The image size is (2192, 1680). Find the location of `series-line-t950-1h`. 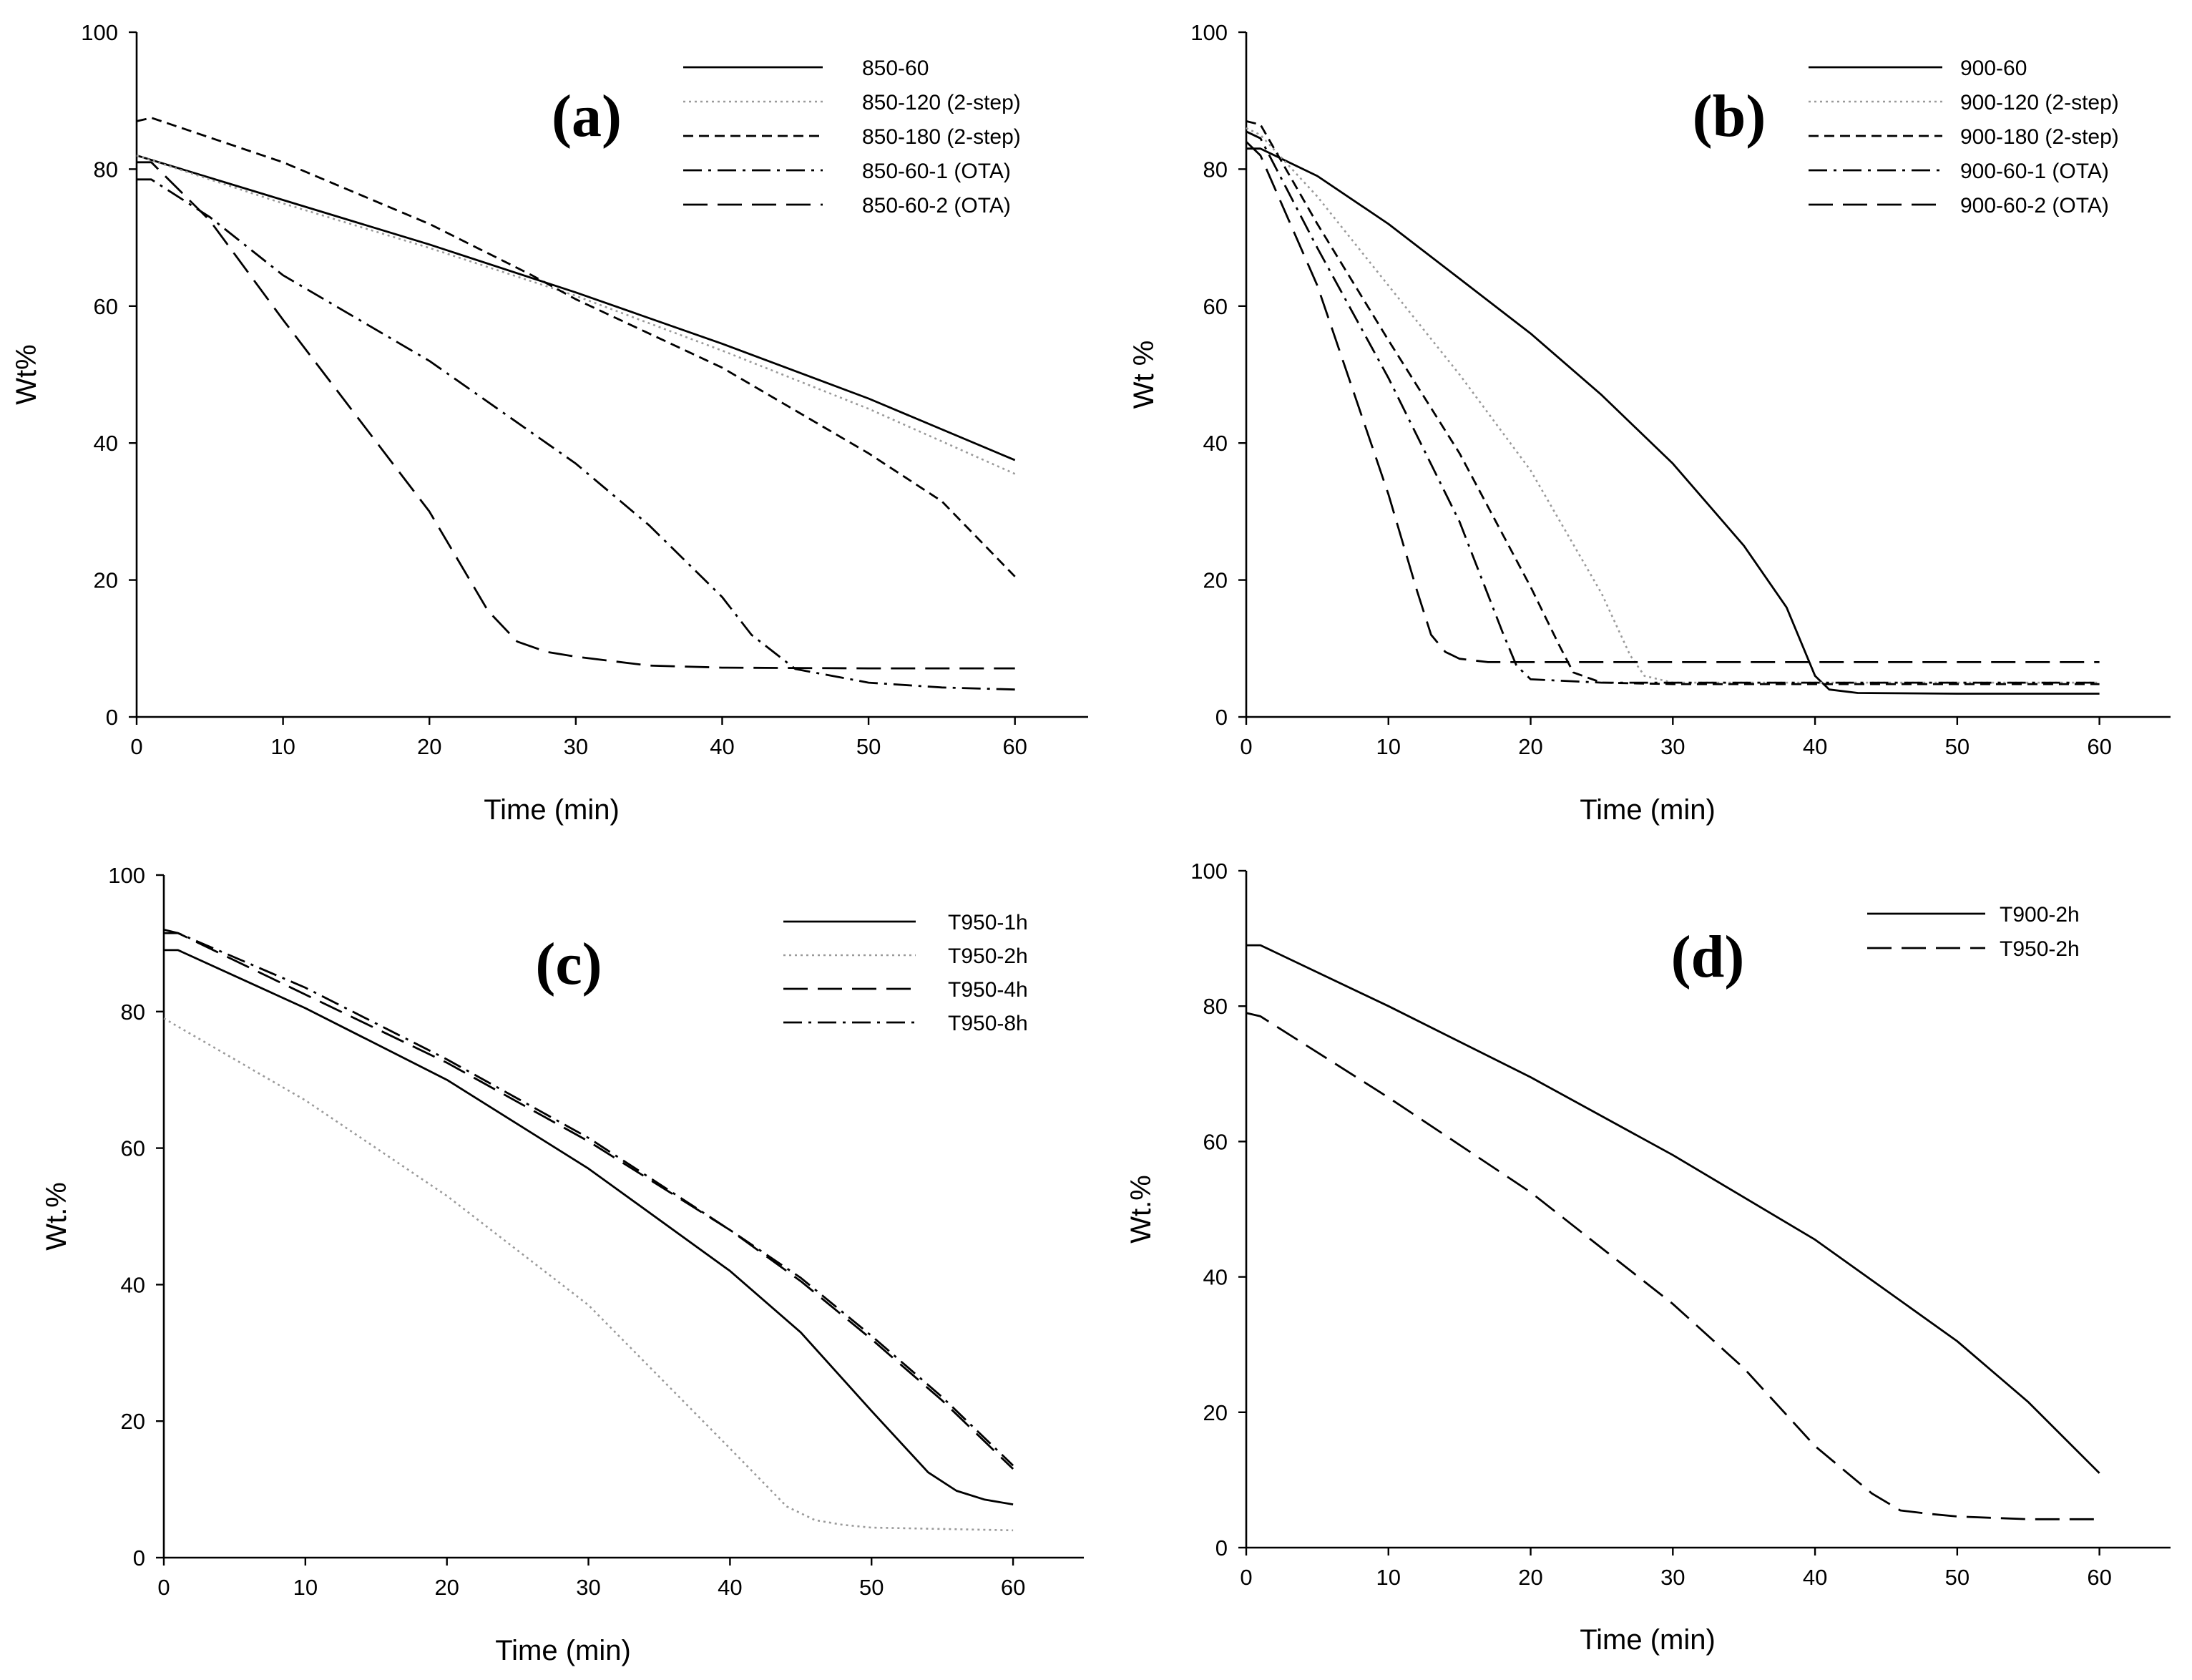

series-line-t950-1h is located at coordinates (589, 1227).